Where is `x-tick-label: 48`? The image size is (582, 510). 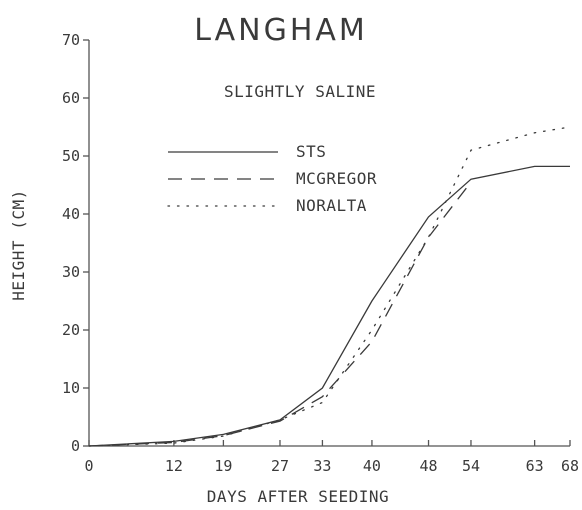
x-tick-label: 48 is located at coordinates (428, 466).